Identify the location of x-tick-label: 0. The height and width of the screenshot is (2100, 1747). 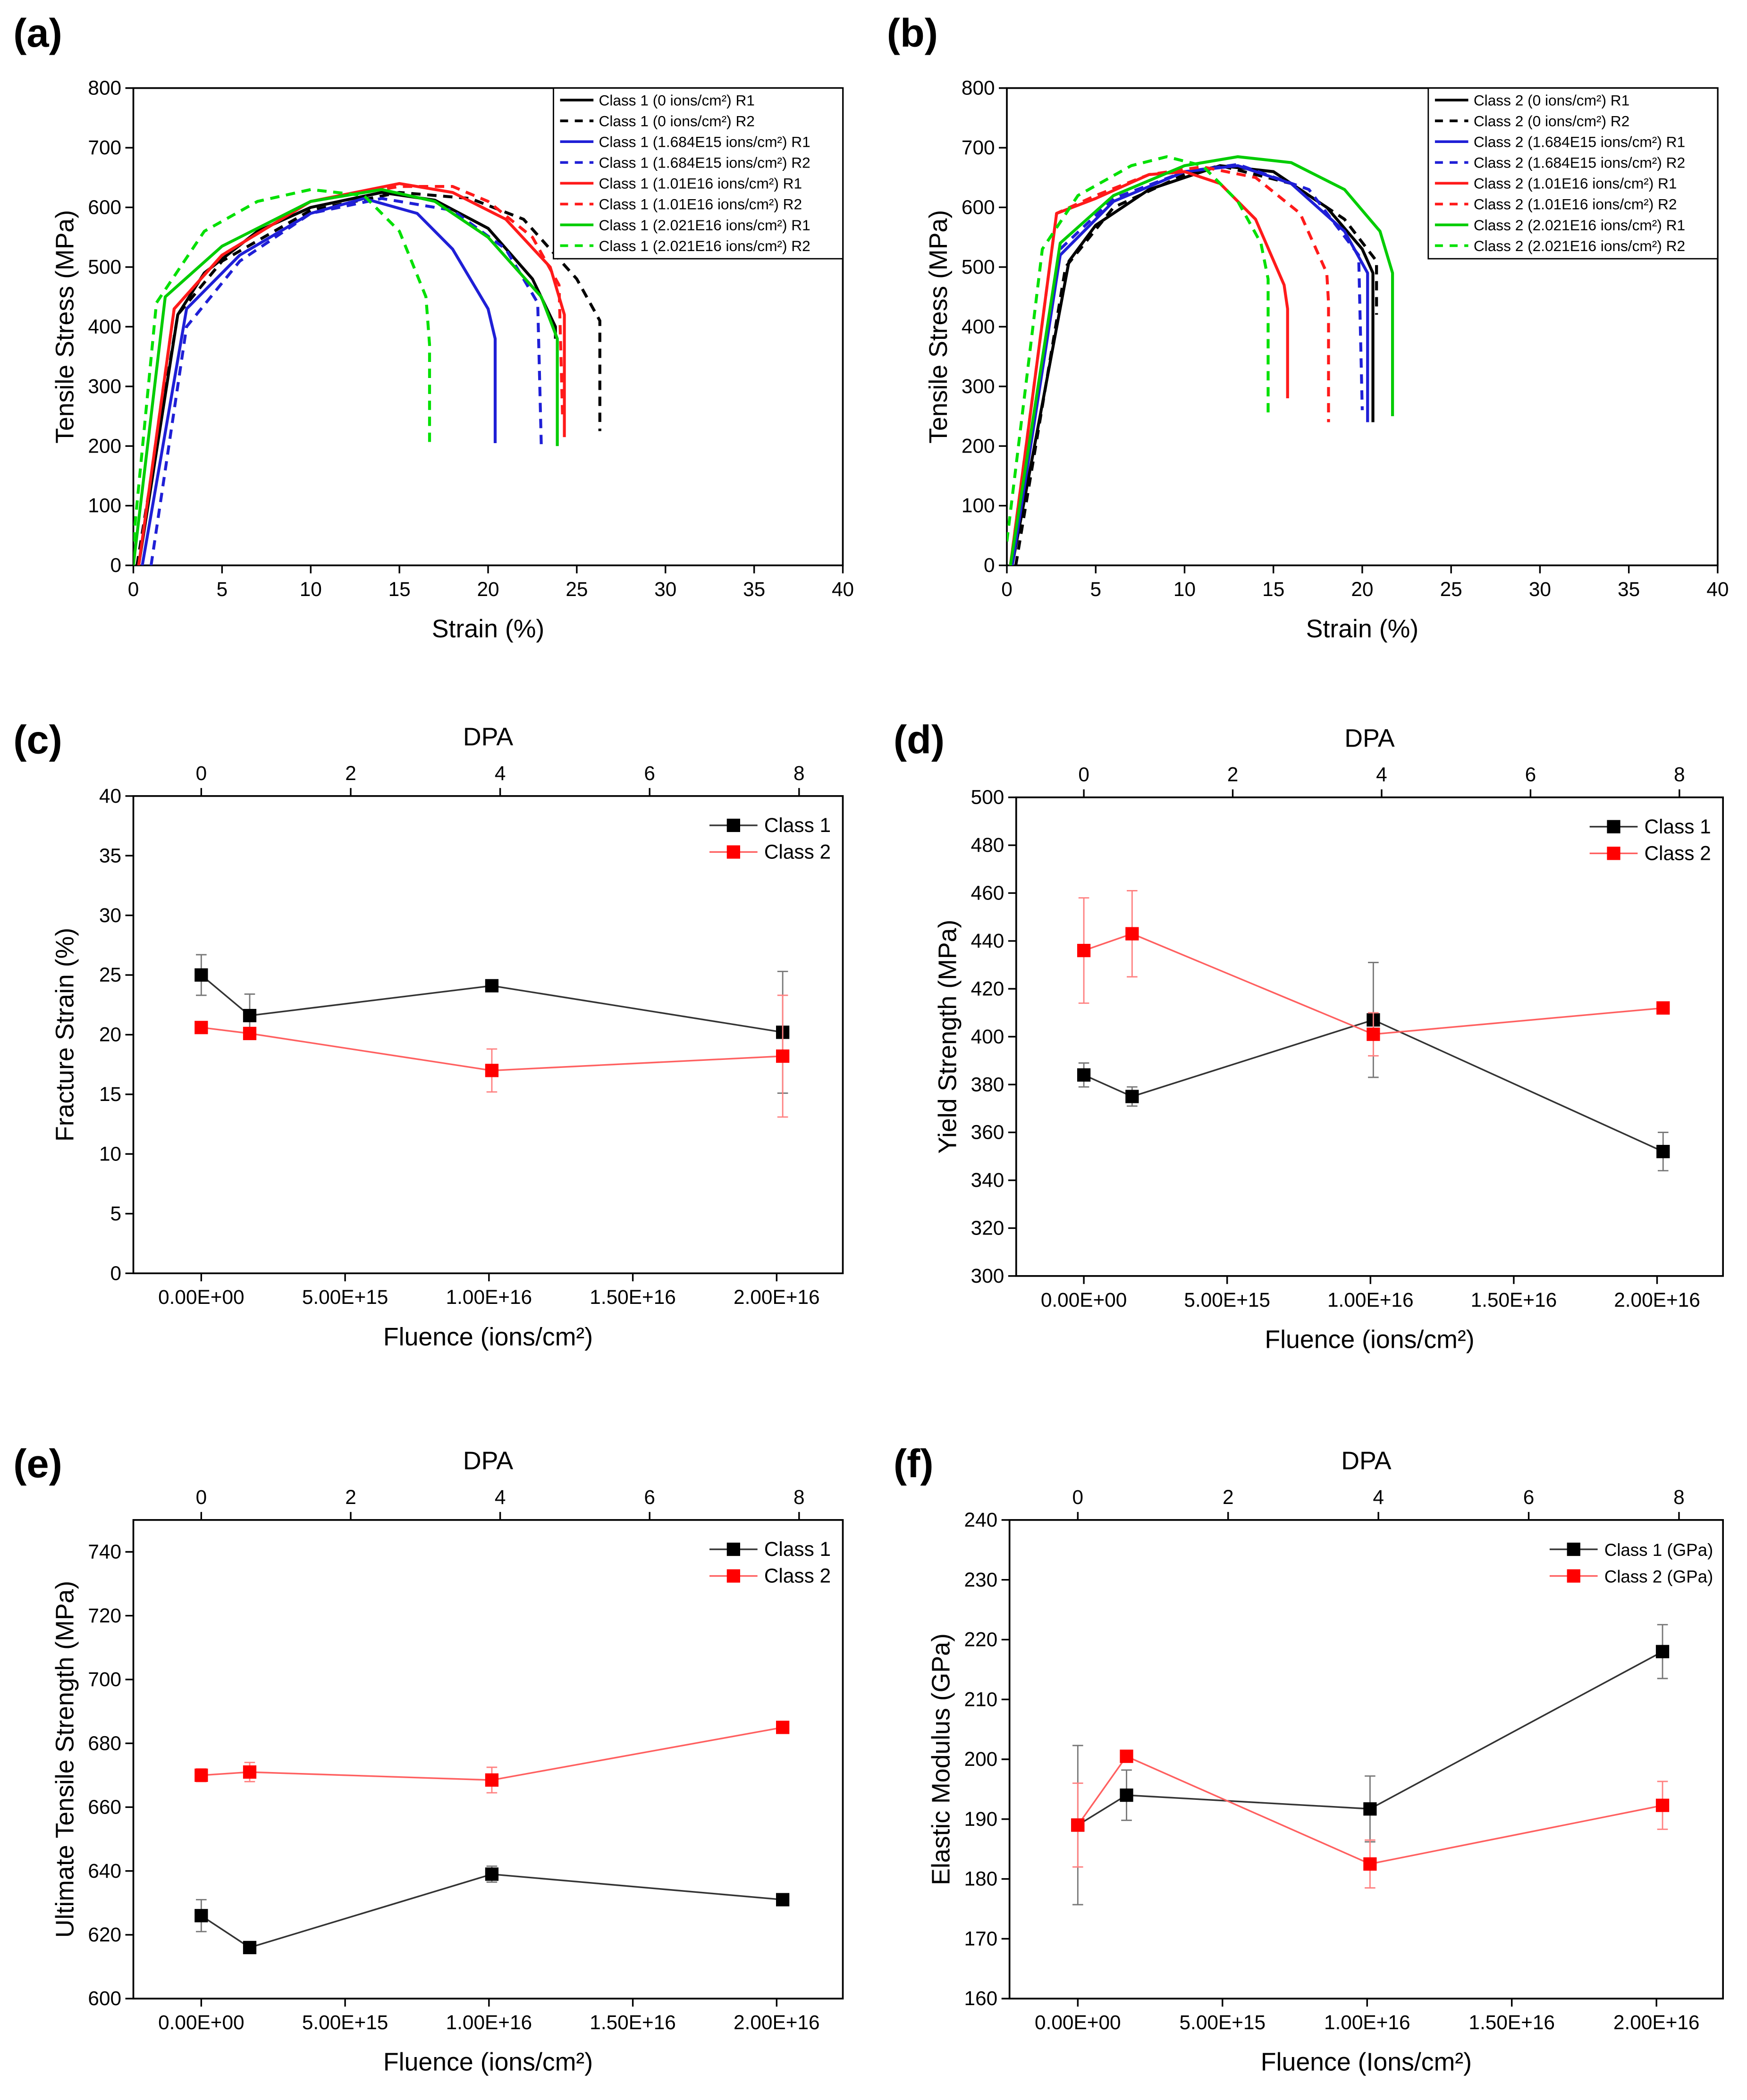
(133, 589).